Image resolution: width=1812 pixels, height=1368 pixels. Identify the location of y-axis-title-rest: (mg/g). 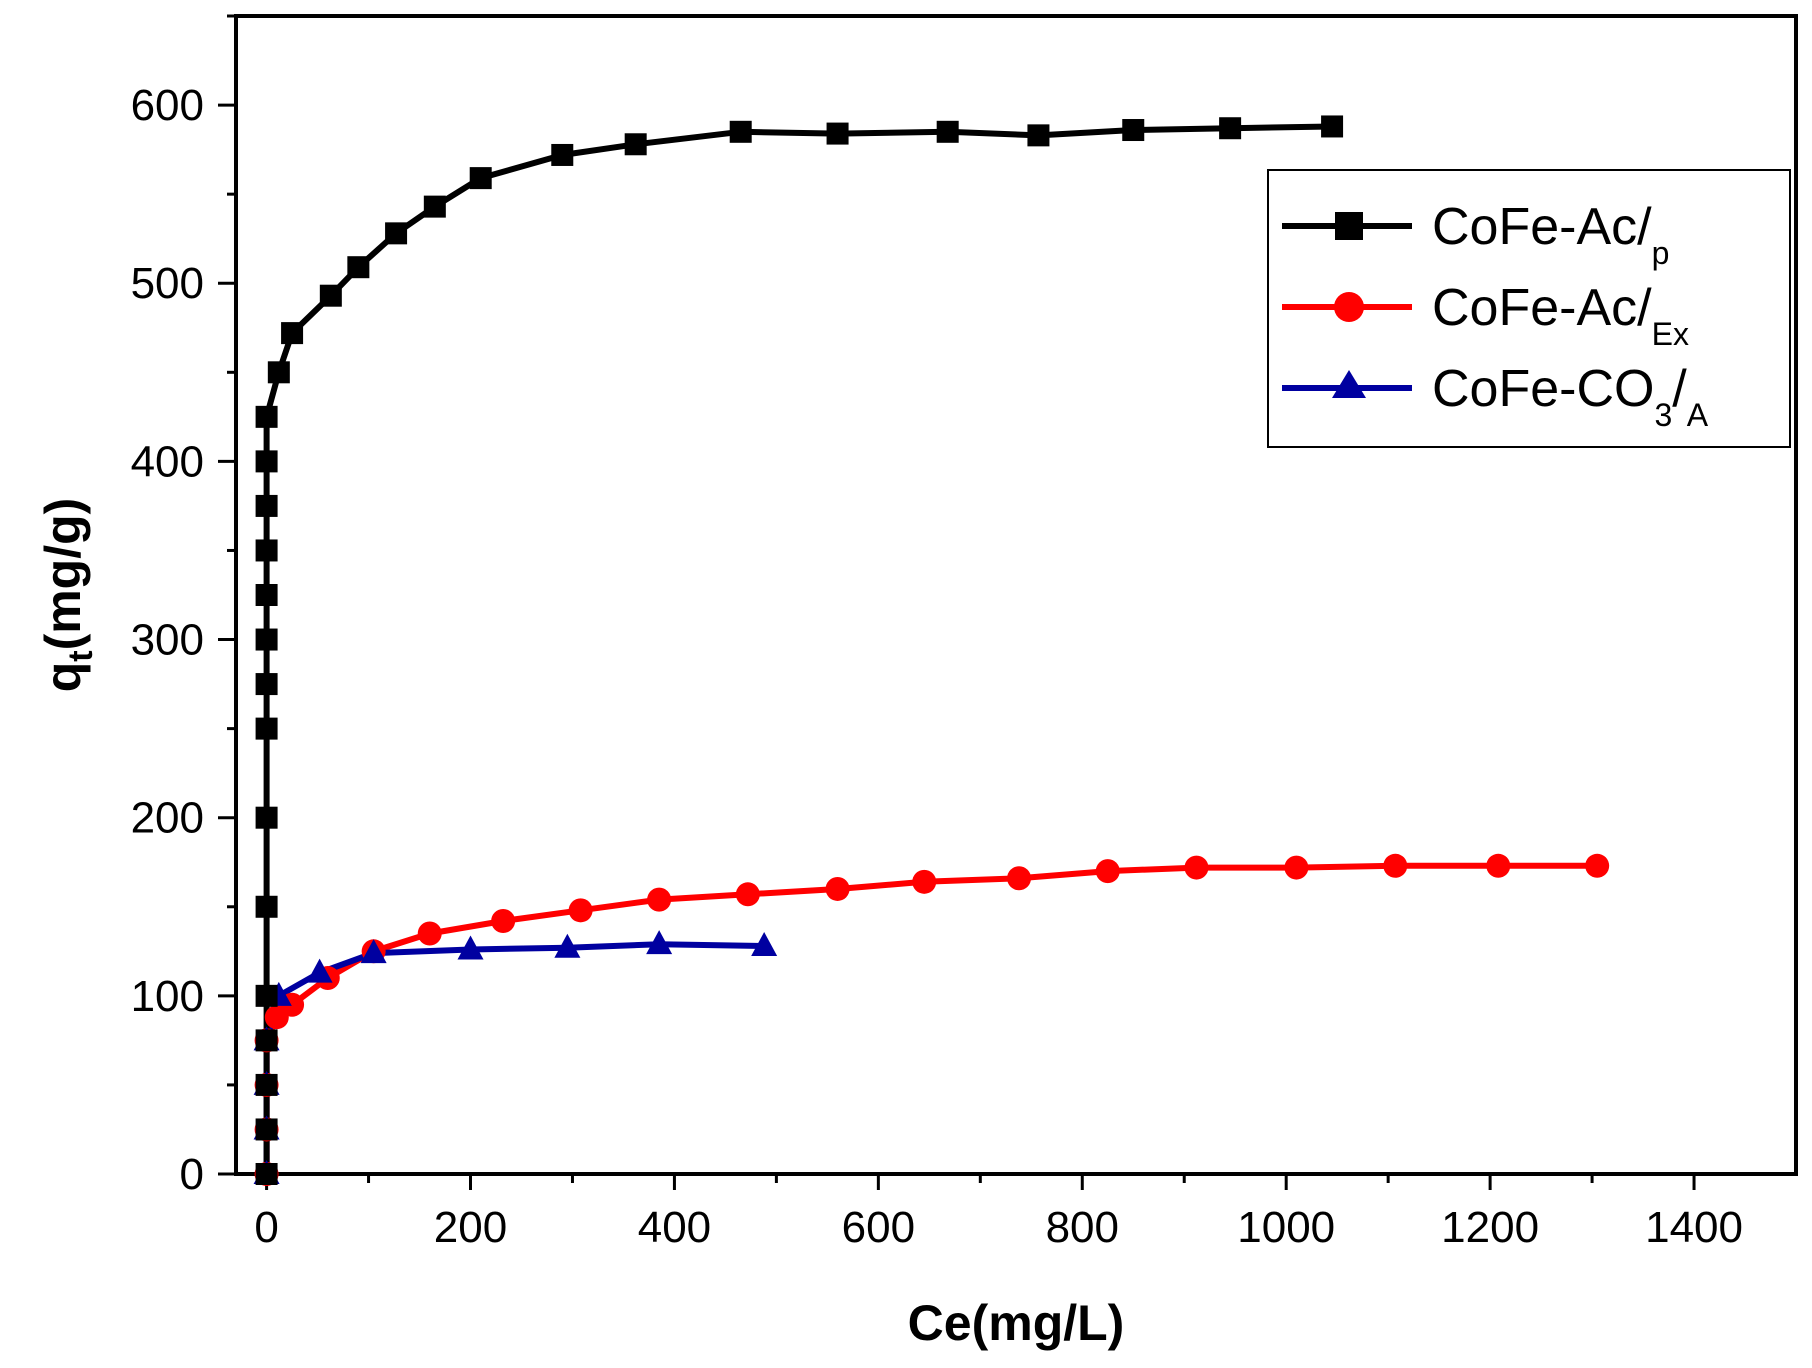
(63, 574).